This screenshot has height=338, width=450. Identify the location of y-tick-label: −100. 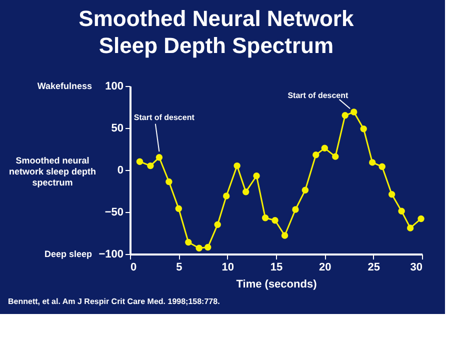
(111, 254).